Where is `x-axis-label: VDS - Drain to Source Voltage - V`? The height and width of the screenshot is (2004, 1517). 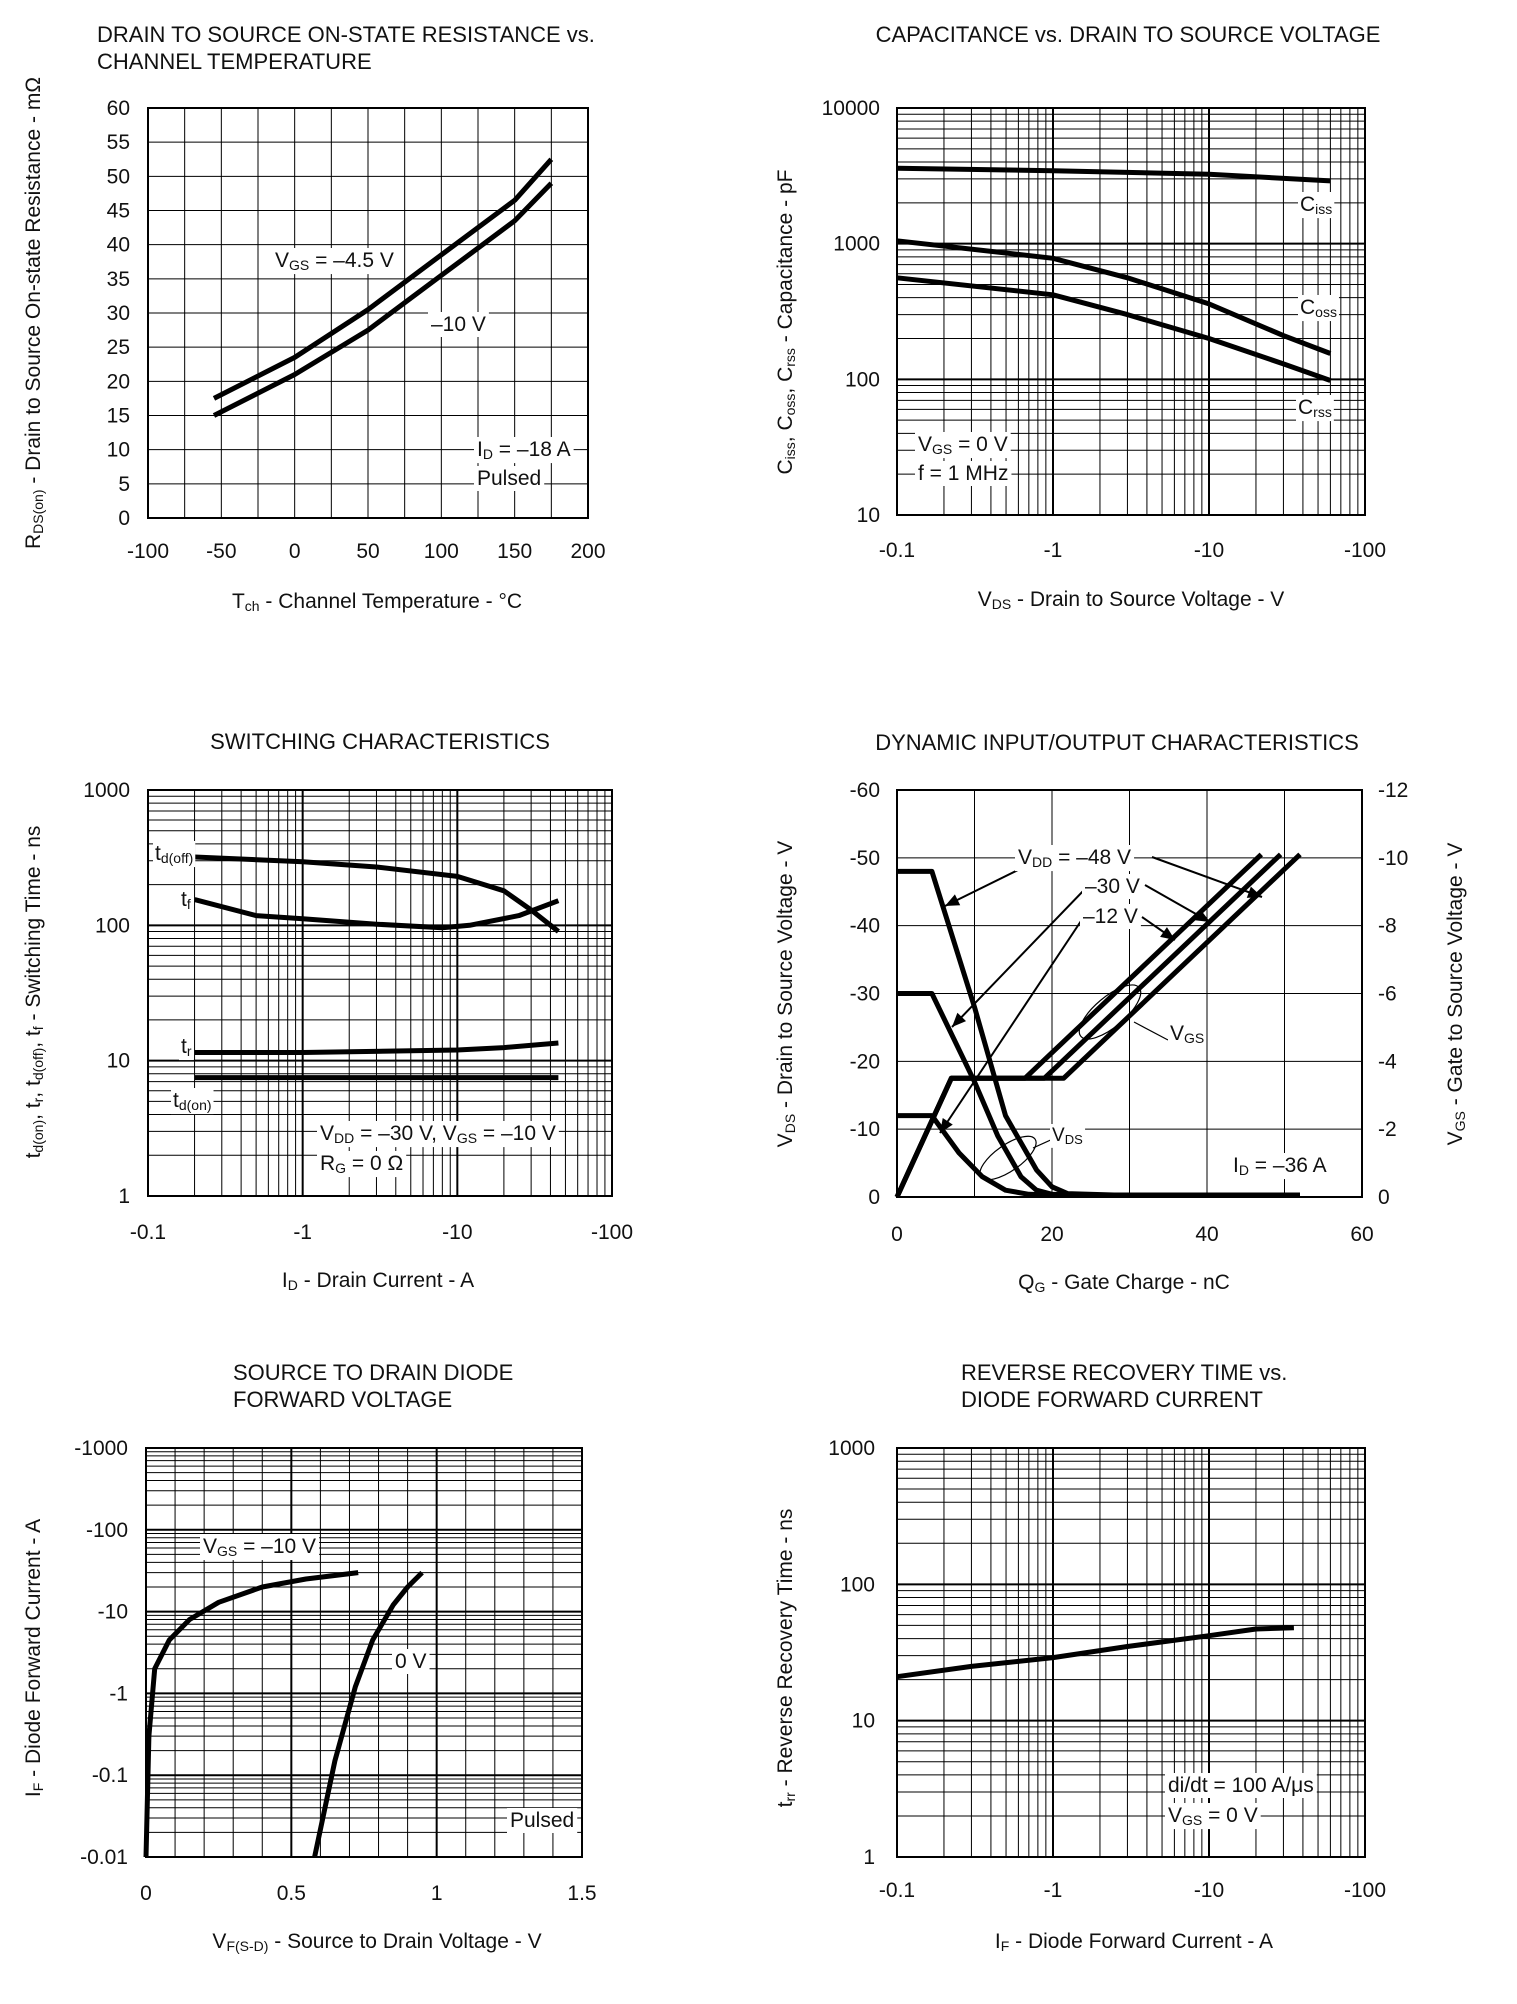
x-axis-label: VDS - Drain to Source Voltage - V is located at coordinates (1131, 600).